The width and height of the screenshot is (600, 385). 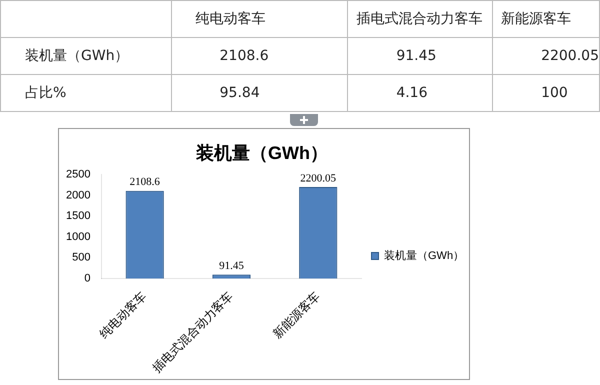 I want to click on chart-title: 装机量（GWh）, so click(x=261, y=152).